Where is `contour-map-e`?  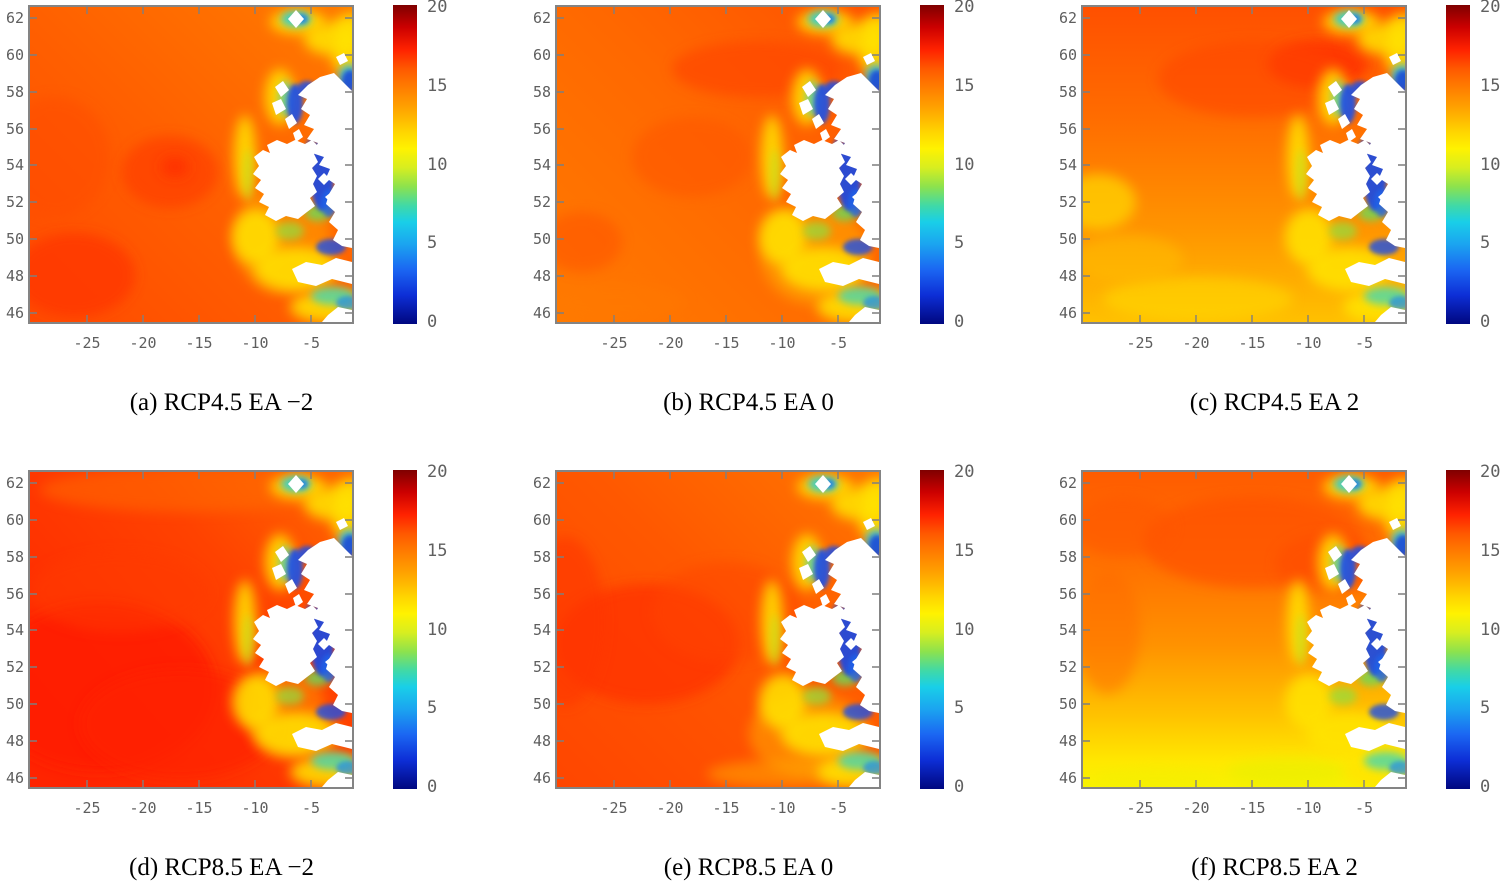 contour-map-e is located at coordinates (718, 629).